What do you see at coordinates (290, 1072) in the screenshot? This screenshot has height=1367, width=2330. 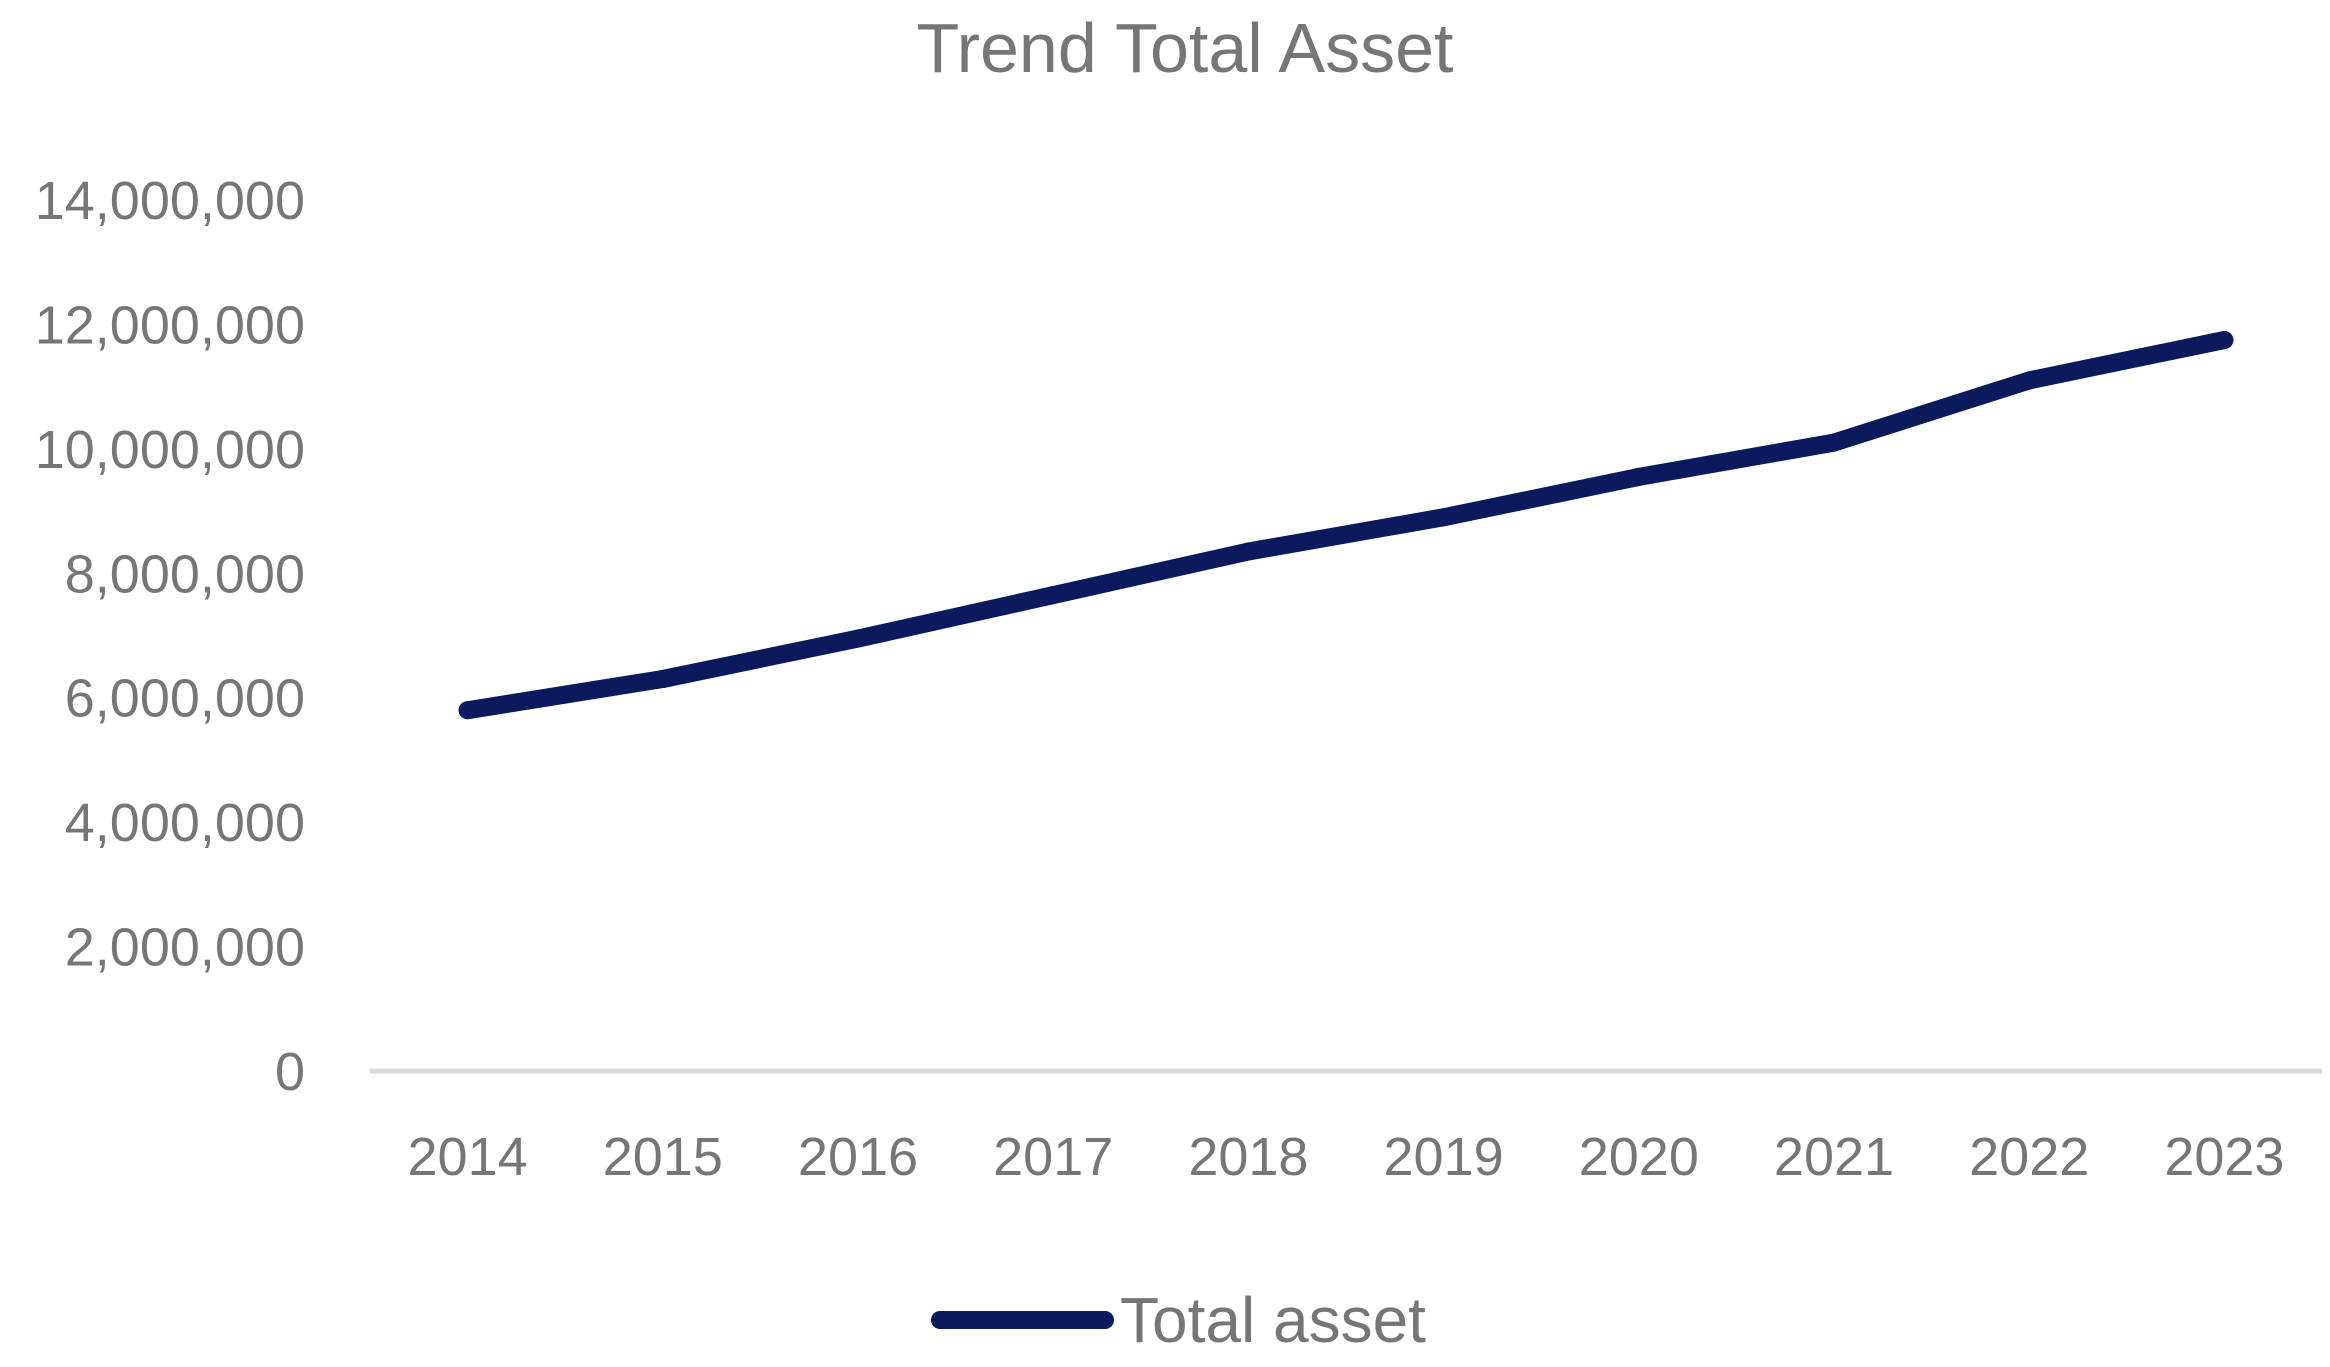 I see `y-tick-label: 0` at bounding box center [290, 1072].